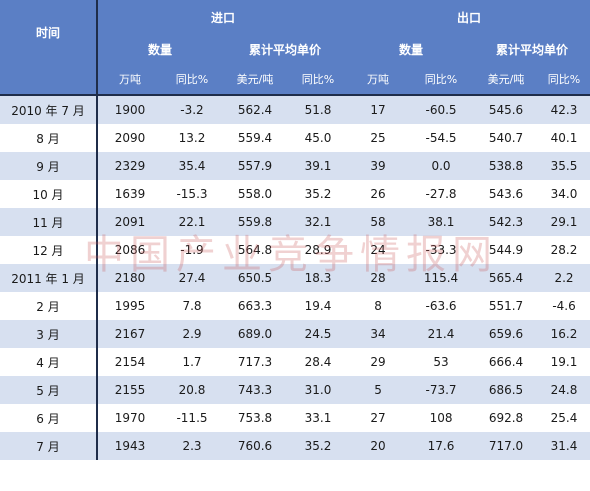  I want to click on import-quantity-cell: 1943, so click(129, 446).